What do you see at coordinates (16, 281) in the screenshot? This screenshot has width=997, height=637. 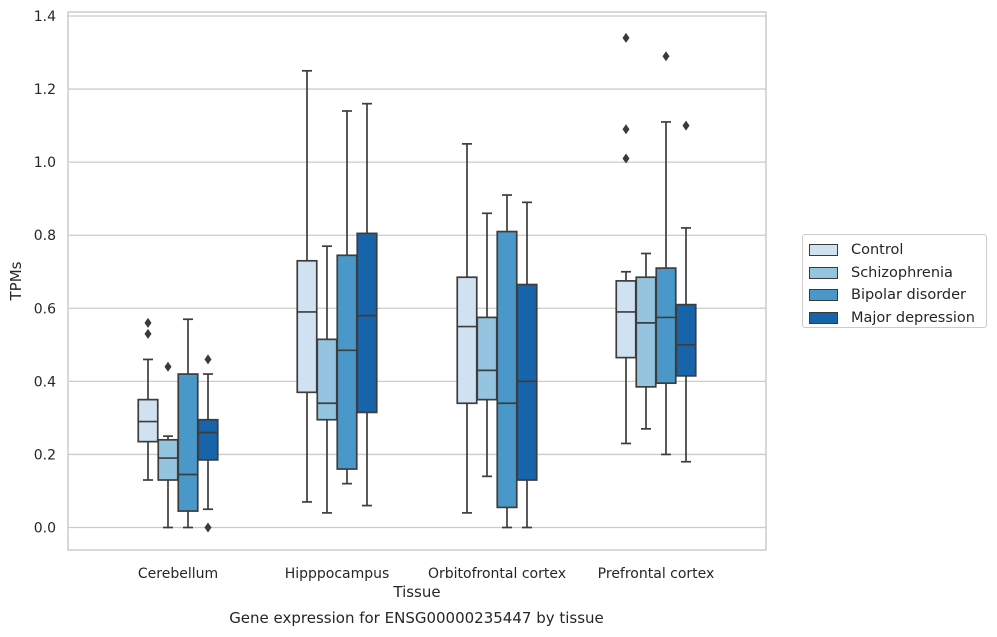 I see `y-axis-label: TPMs` at bounding box center [16, 281].